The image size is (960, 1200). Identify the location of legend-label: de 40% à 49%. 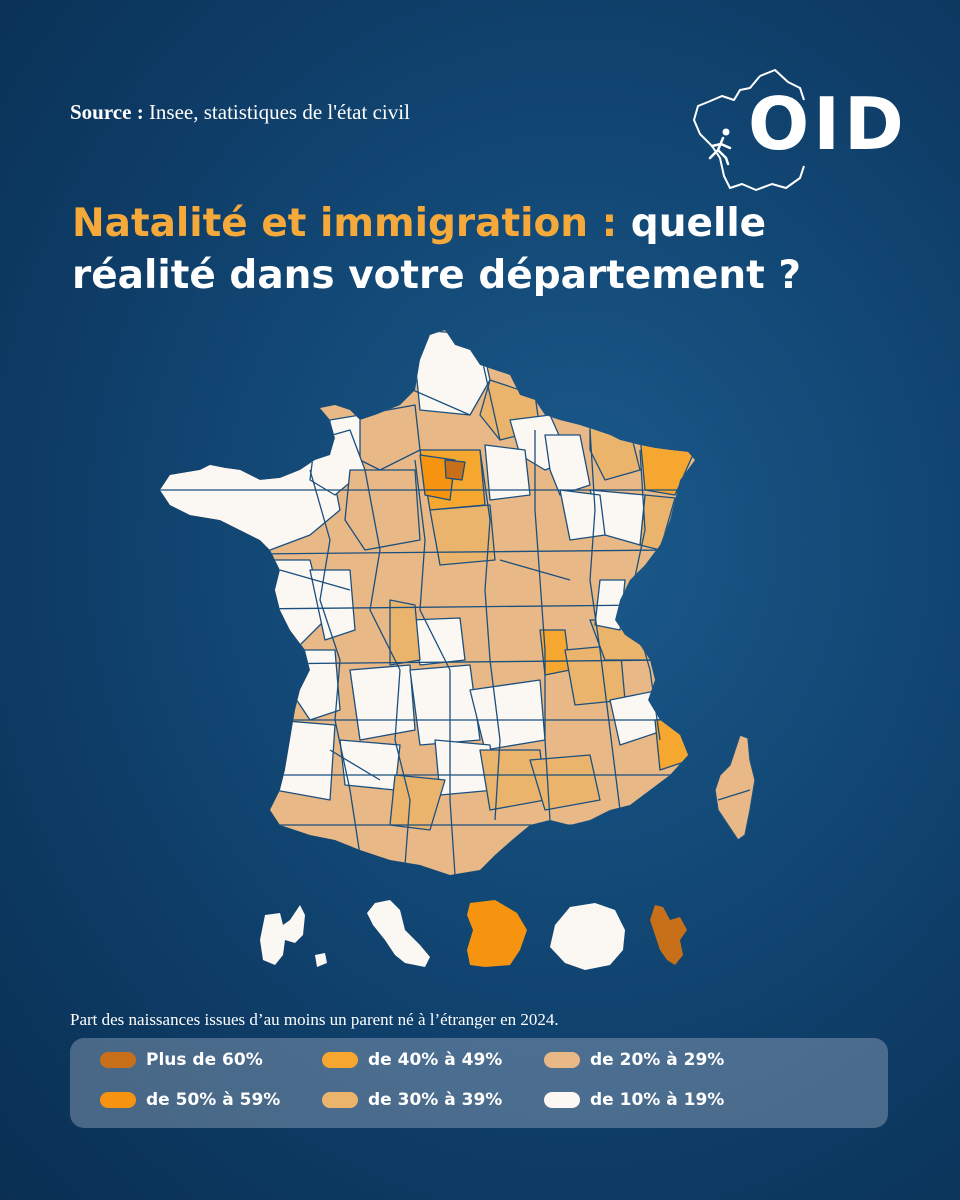
(435, 1060).